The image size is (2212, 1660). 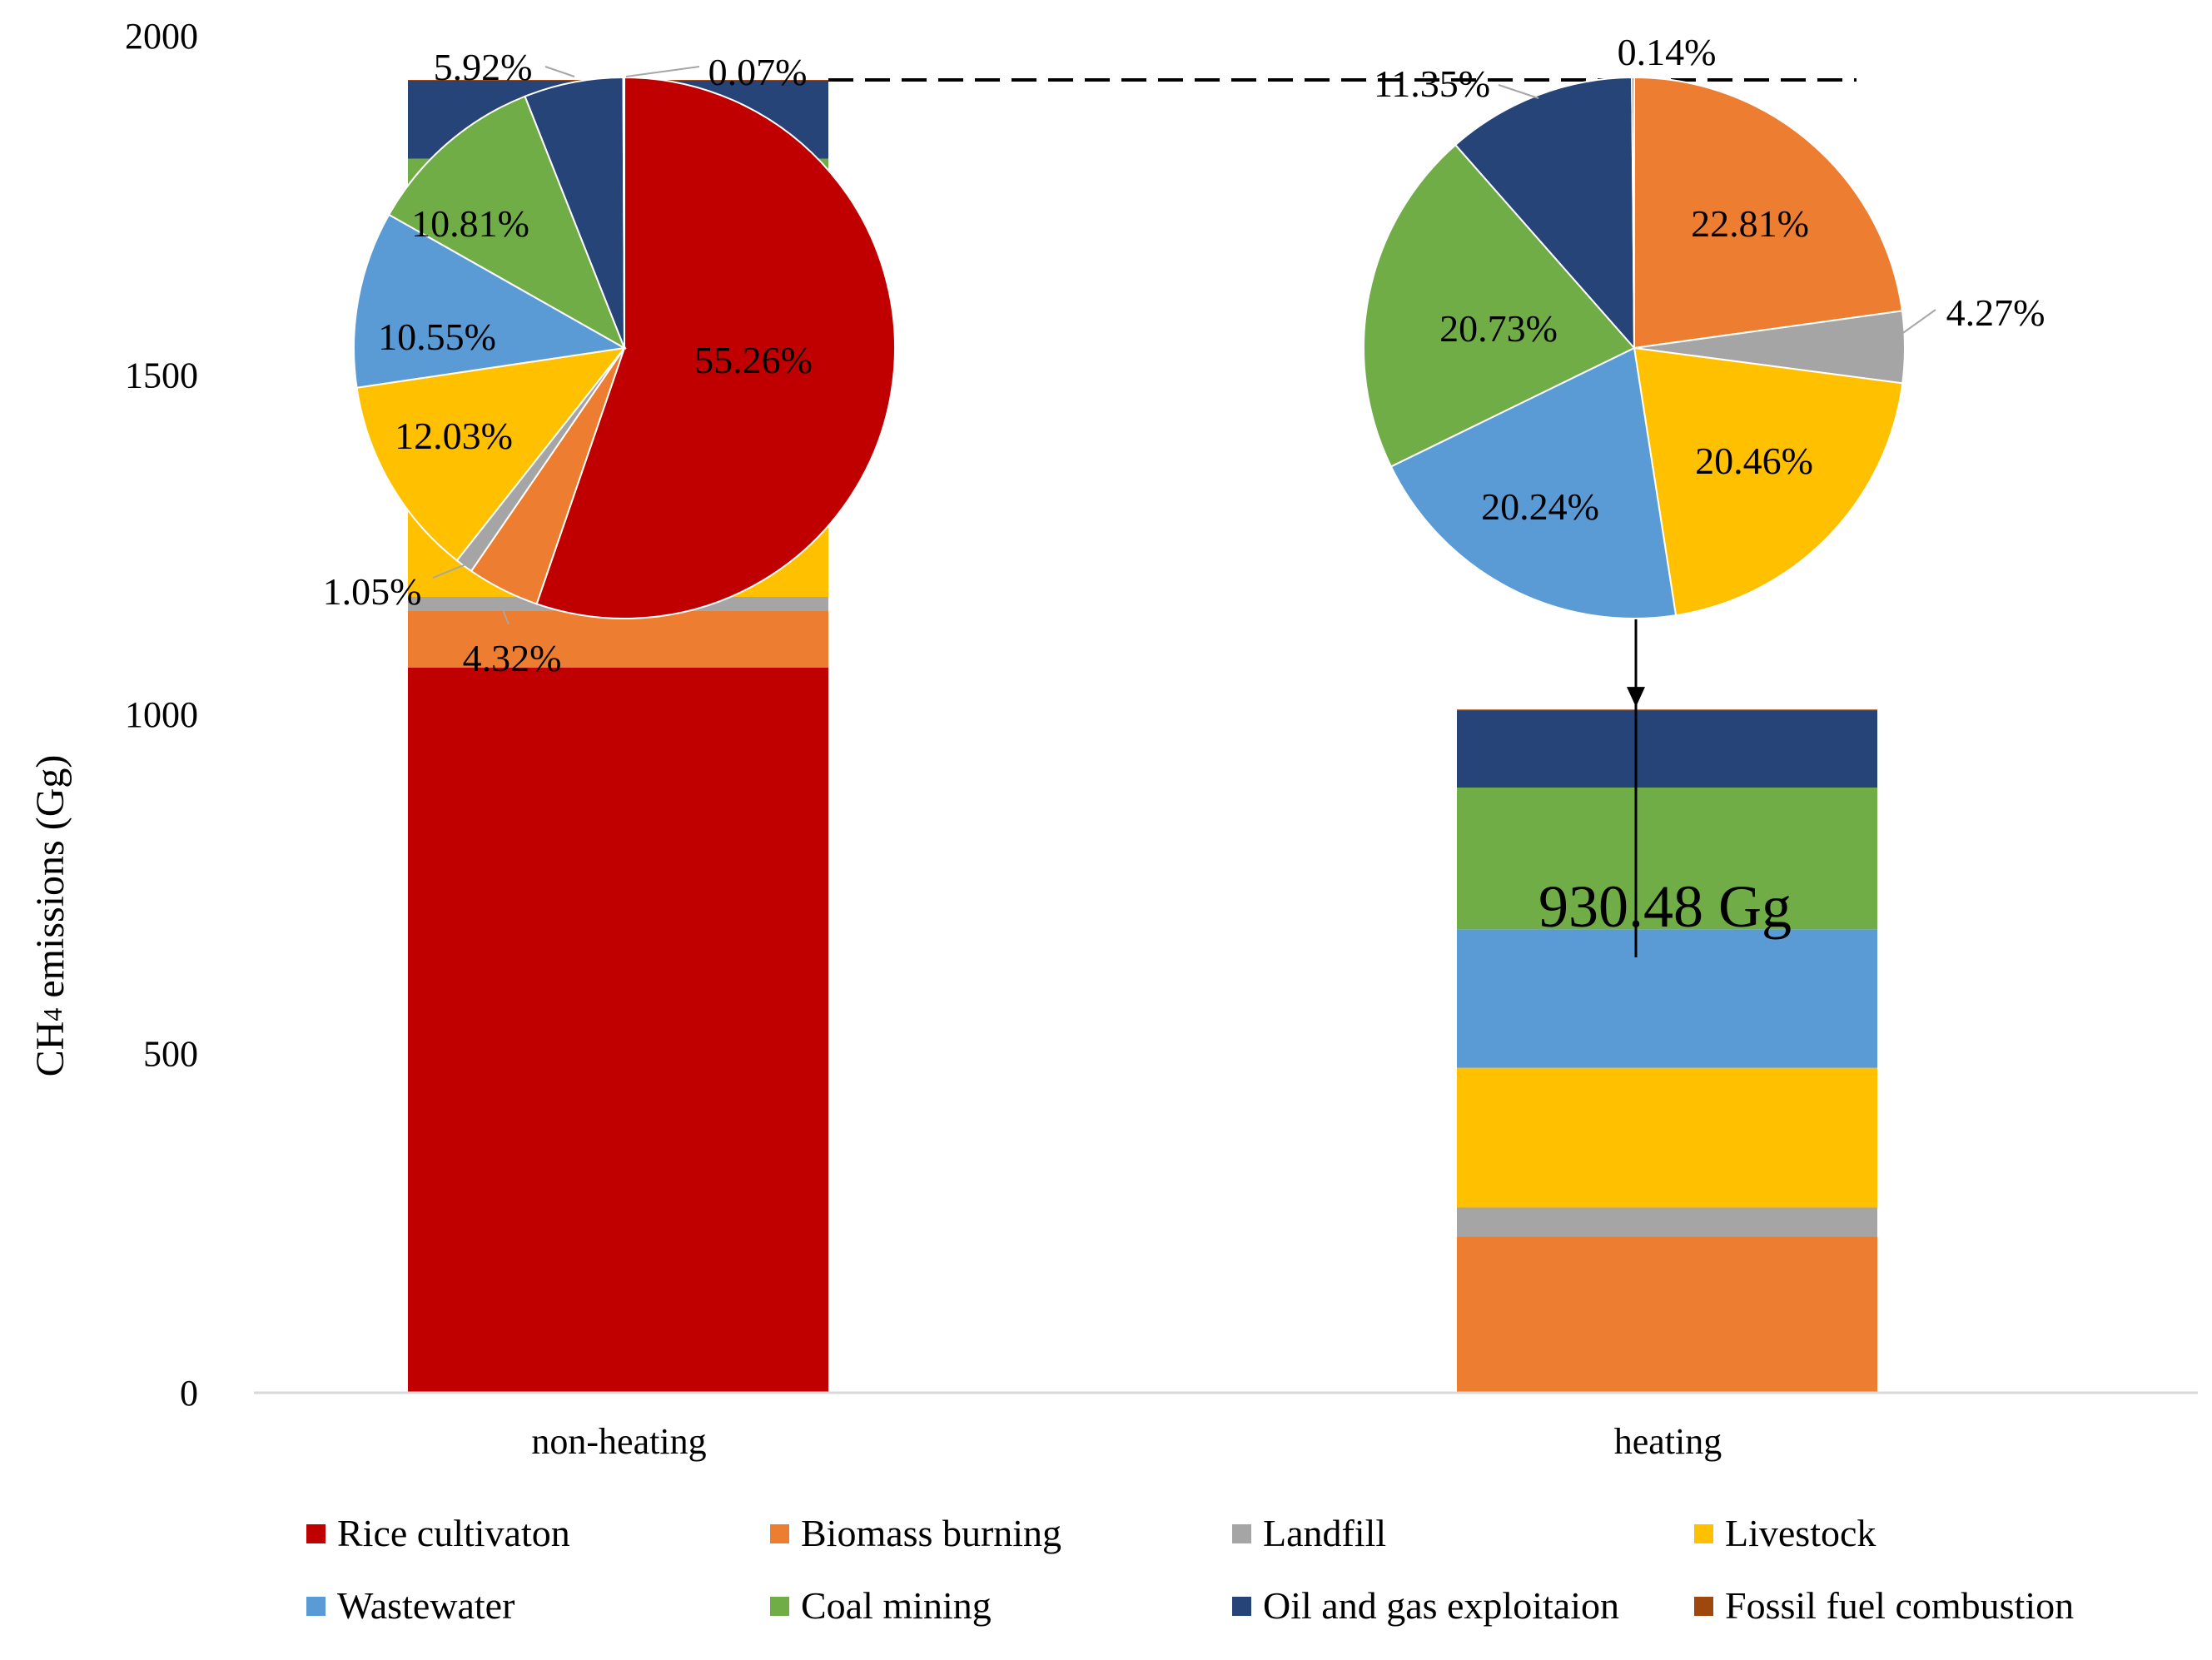 I want to click on legend-label-fossil: Fossil fuel combustion, so click(x=1899, y=1606).